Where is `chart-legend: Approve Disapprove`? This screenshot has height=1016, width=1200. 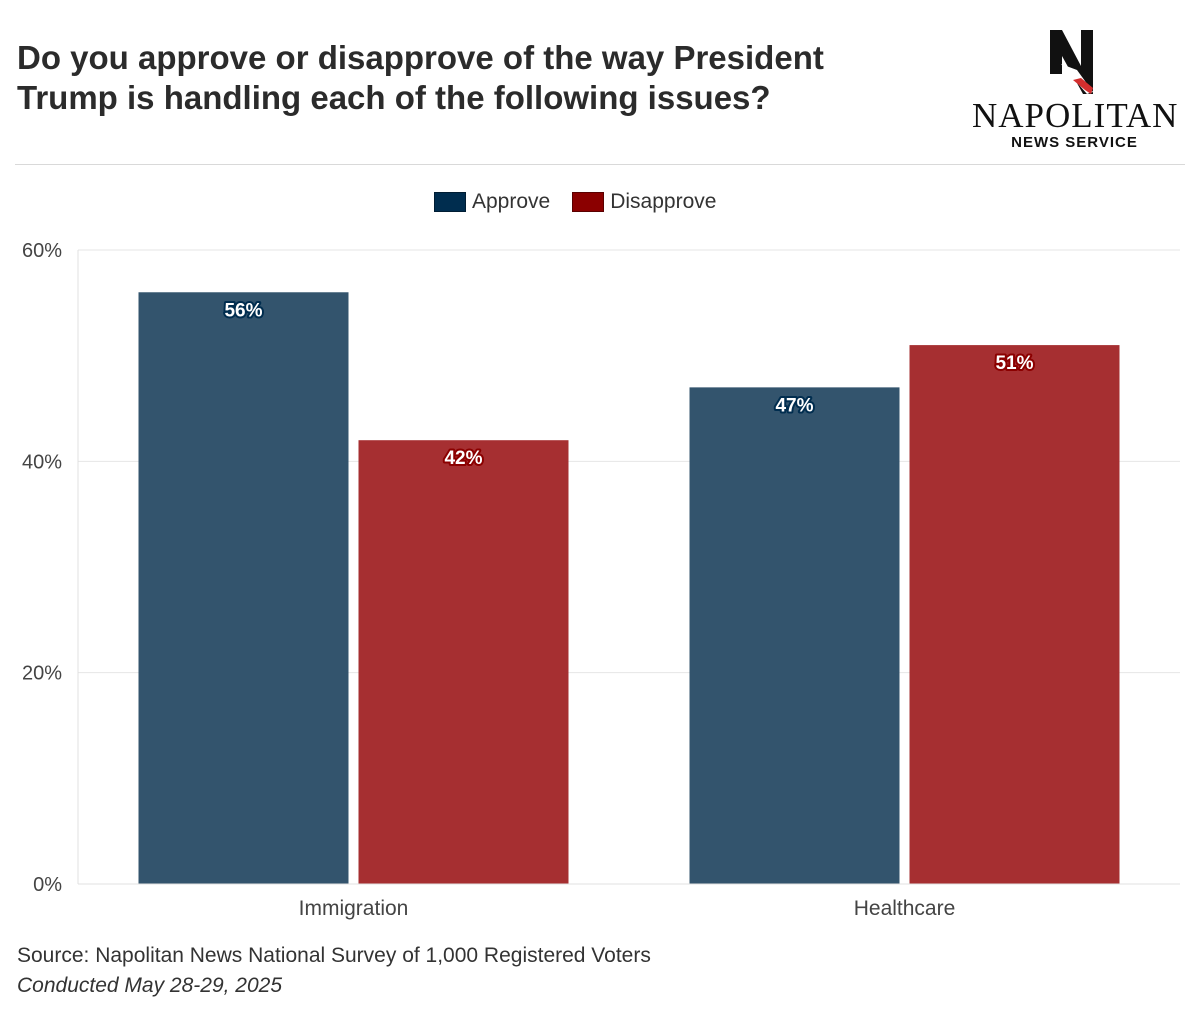
chart-legend: Approve Disapprove is located at coordinates (586, 202).